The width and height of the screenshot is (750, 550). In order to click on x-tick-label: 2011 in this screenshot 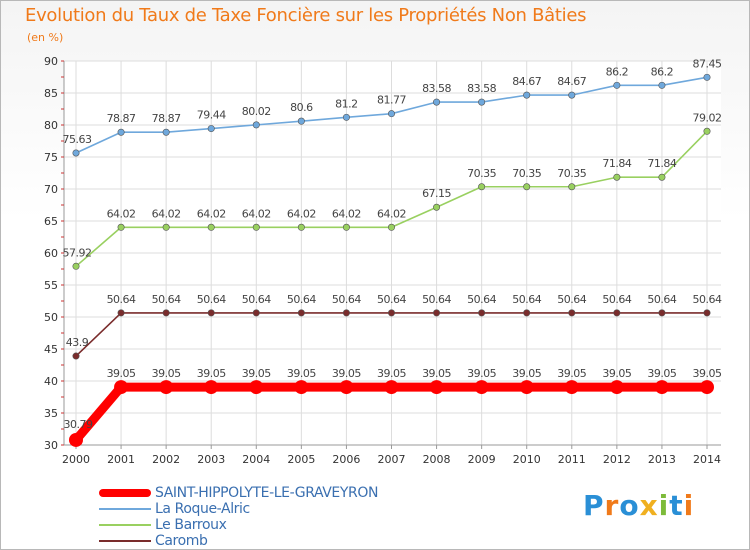, I will do `click(572, 459)`.